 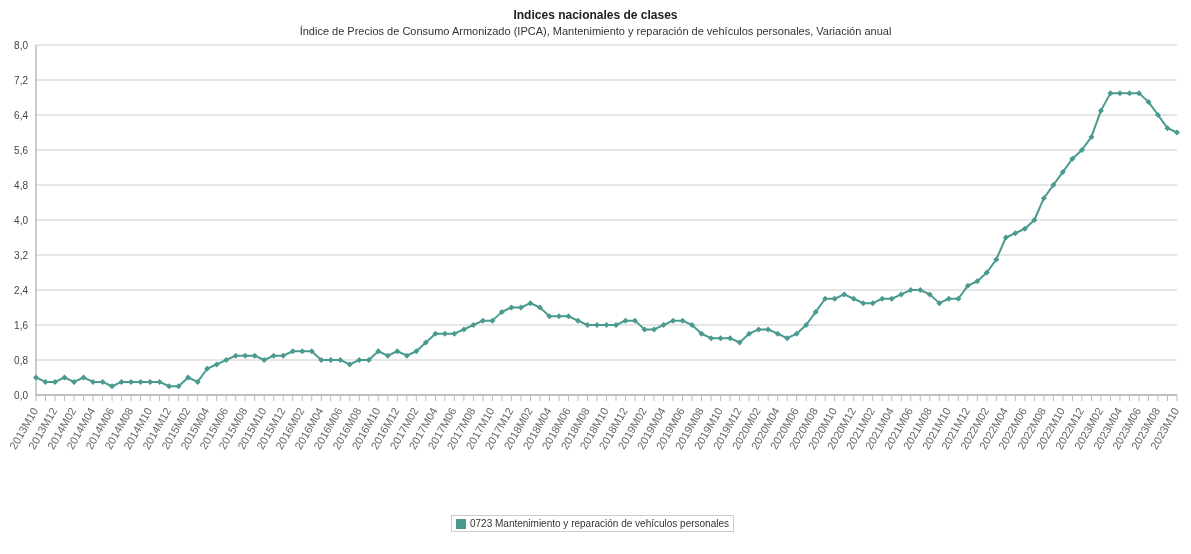 I want to click on y-tick-label: 0,0, so click(x=21, y=395).